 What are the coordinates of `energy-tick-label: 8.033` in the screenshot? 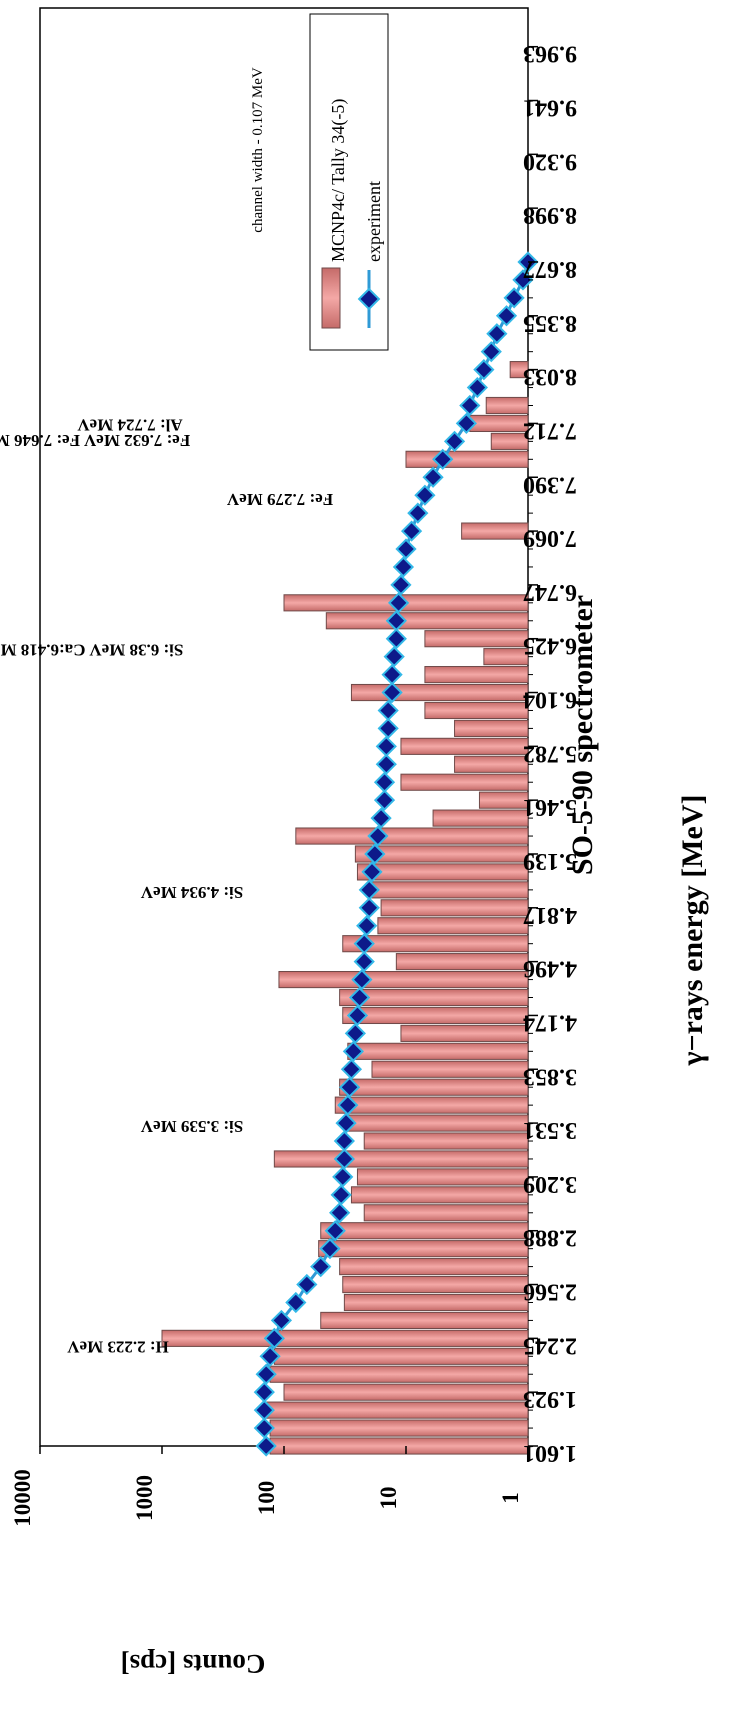 It's located at (550, 377).